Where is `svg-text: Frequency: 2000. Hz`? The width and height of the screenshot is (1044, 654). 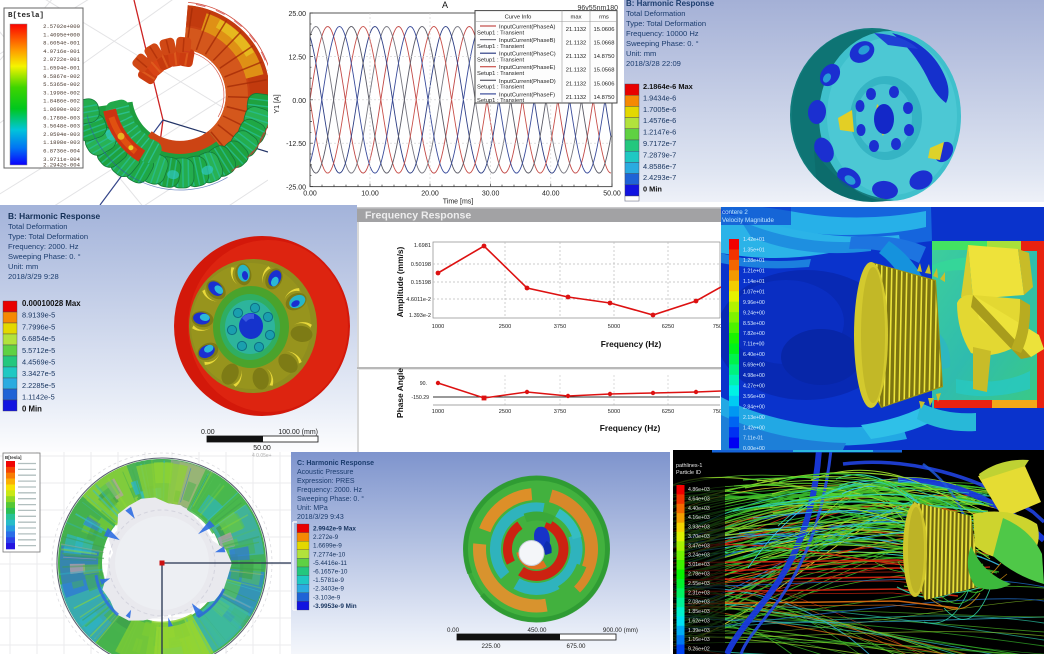 svg-text: Frequency: 2000. Hz is located at coordinates (329, 490).